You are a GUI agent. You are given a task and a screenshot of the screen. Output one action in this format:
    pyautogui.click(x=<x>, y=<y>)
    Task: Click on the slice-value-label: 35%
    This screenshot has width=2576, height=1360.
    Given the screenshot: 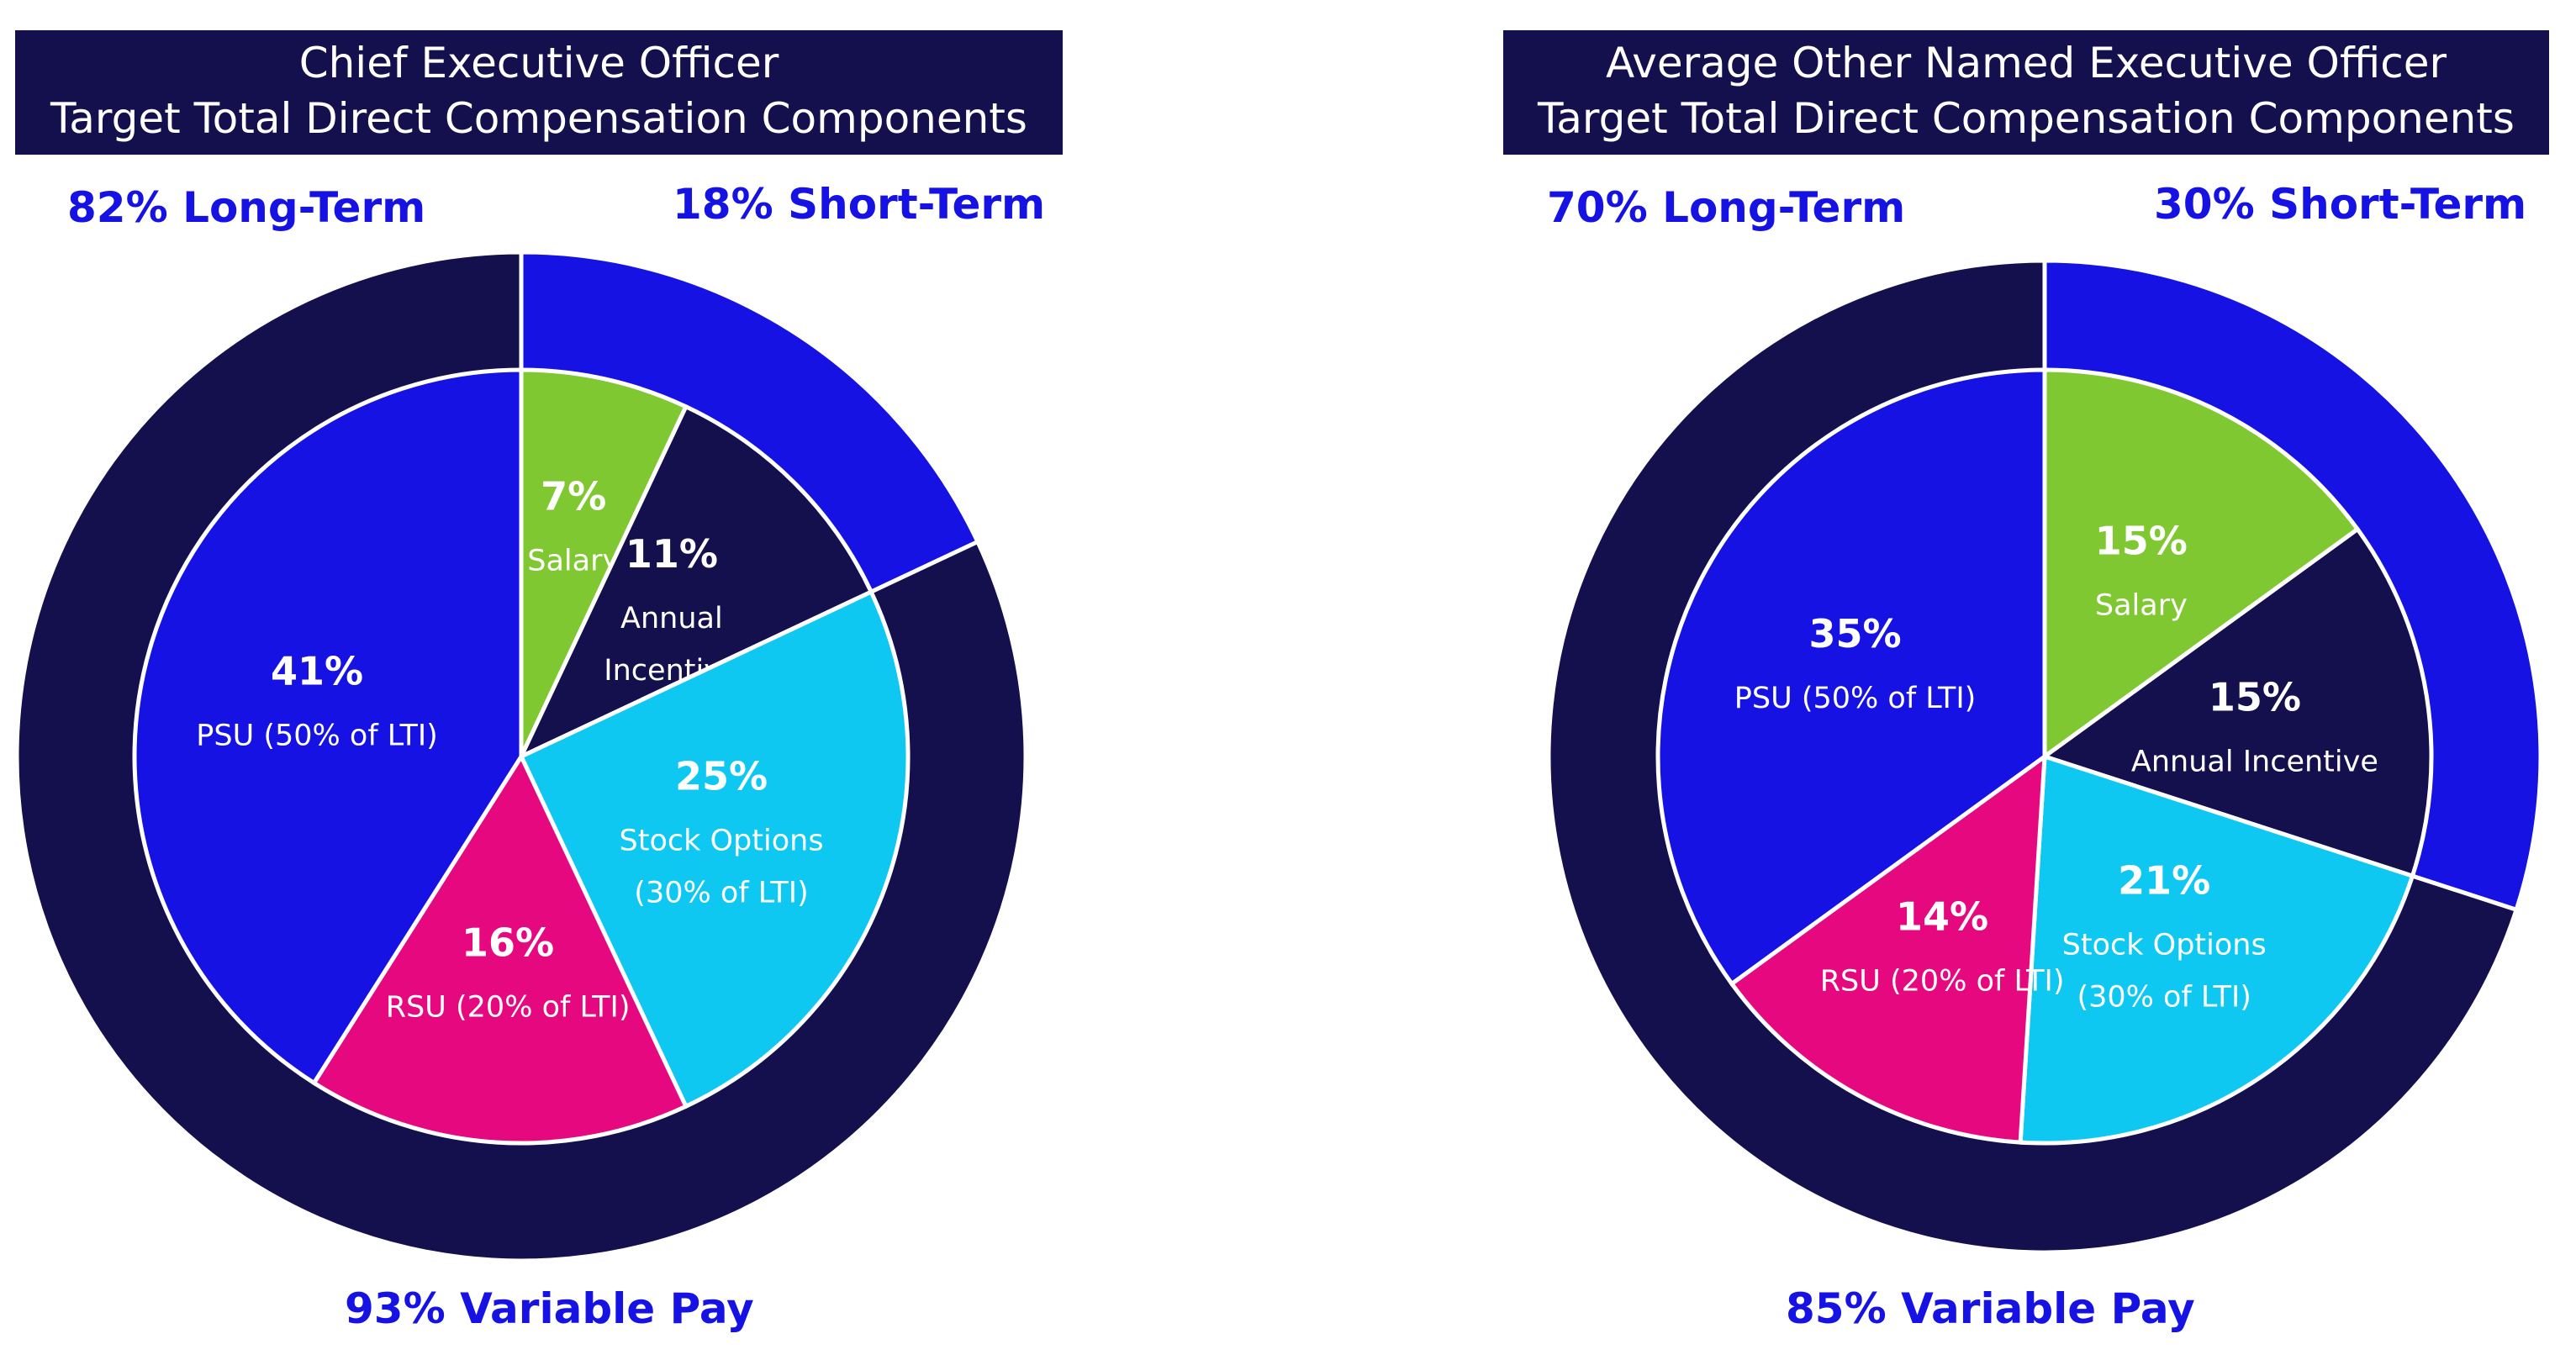 What is the action you would take?
    pyautogui.click(x=1855, y=633)
    